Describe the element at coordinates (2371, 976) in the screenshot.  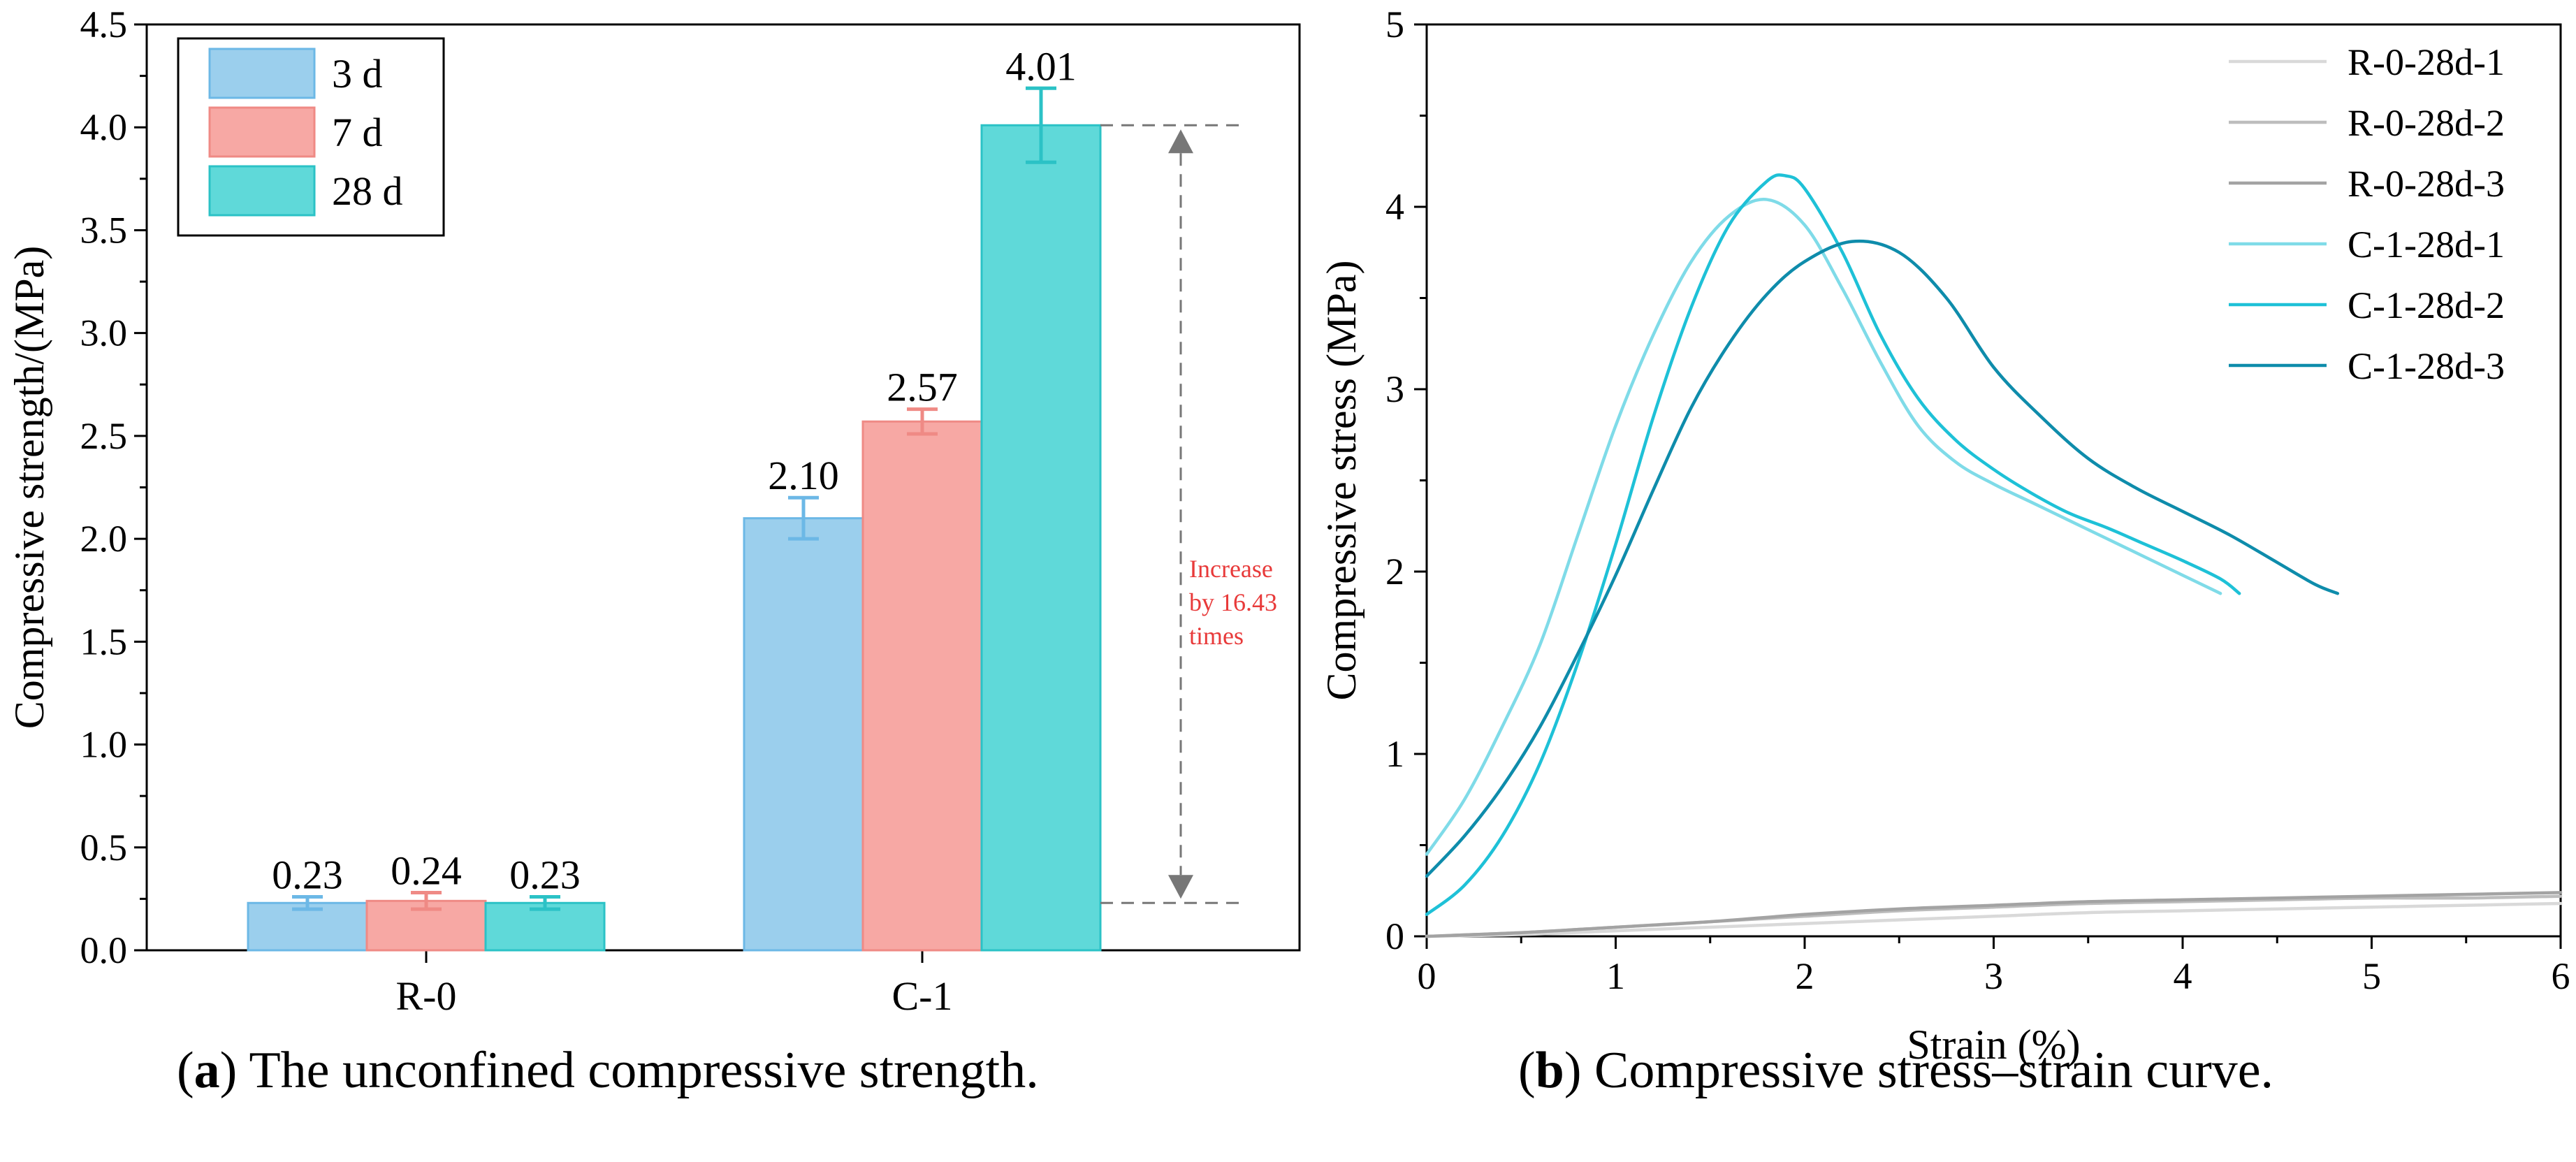
I see `x-tick-label: 5` at that location.